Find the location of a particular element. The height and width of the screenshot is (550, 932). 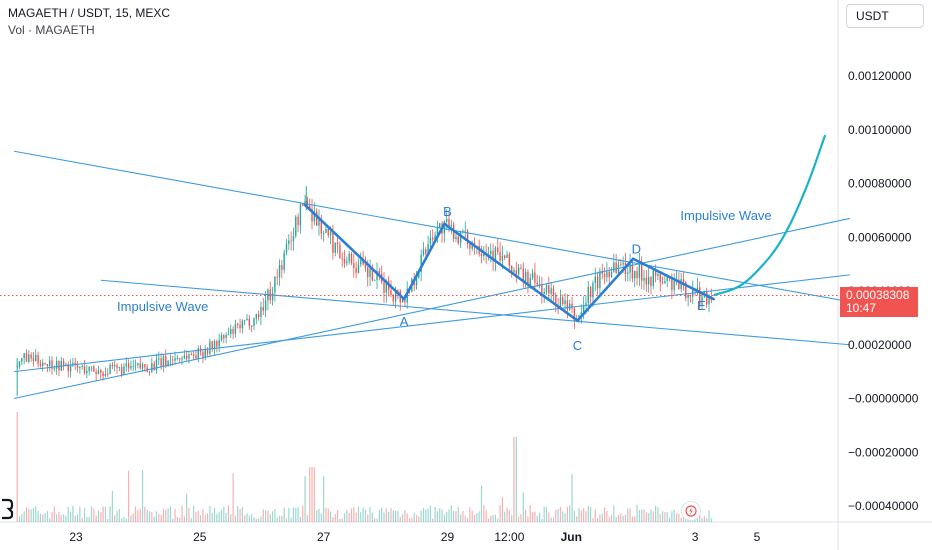

trendline is located at coordinates (475, 312).